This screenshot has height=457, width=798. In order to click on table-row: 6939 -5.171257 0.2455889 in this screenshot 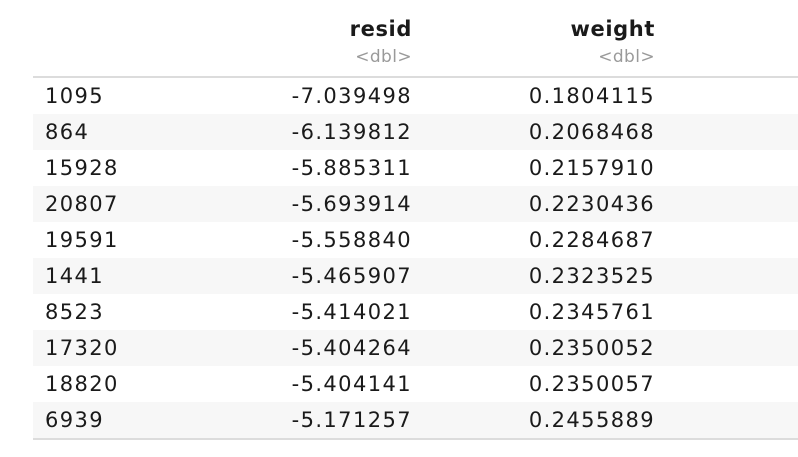, I will do `click(415, 421)`.